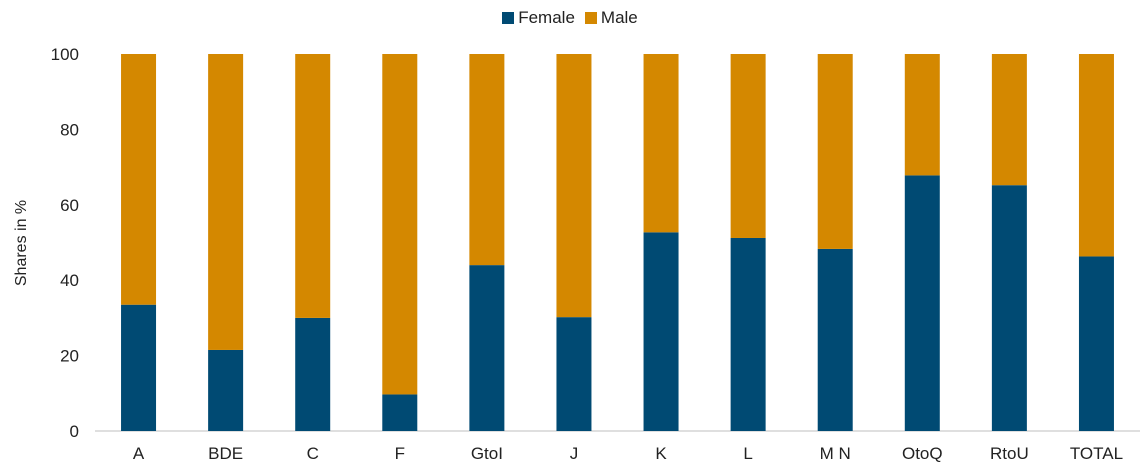  I want to click on x-tick-label: TOTAL, so click(1096, 453).